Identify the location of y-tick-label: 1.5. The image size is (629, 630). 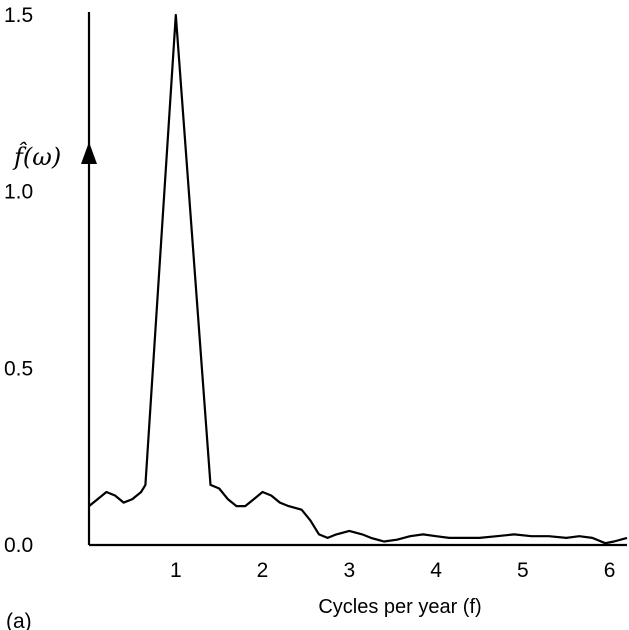
(18, 15).